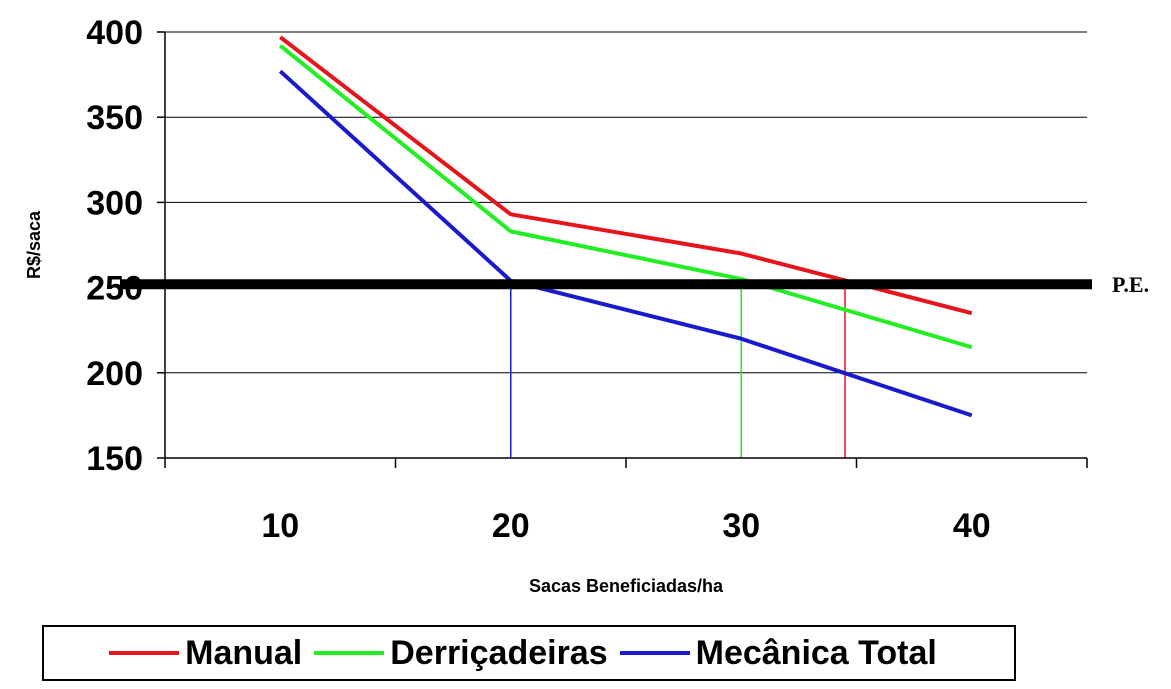 This screenshot has height=689, width=1171. I want to click on y-axis-title: R$/saca, so click(34, 244).